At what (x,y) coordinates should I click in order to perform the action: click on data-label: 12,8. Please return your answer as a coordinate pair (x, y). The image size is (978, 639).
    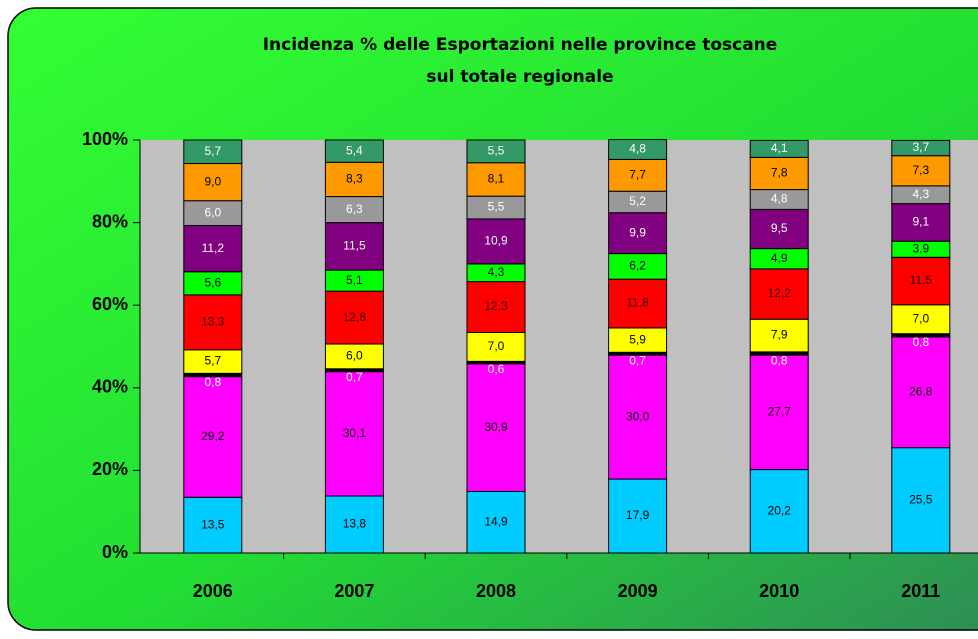
    Looking at the image, I should click on (355, 317).